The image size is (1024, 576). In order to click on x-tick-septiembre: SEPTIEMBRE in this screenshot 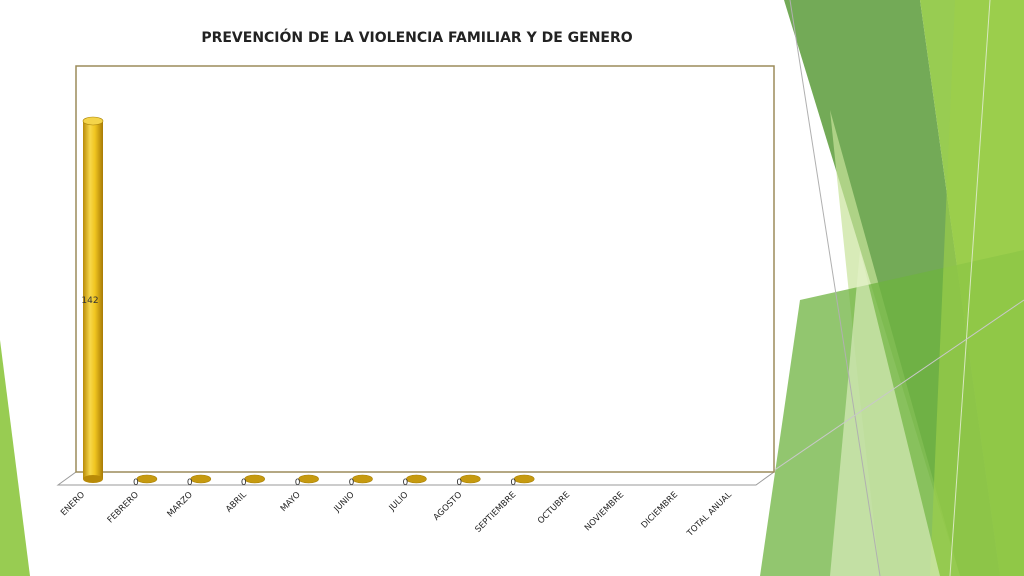, I will do `click(495, 512)`.